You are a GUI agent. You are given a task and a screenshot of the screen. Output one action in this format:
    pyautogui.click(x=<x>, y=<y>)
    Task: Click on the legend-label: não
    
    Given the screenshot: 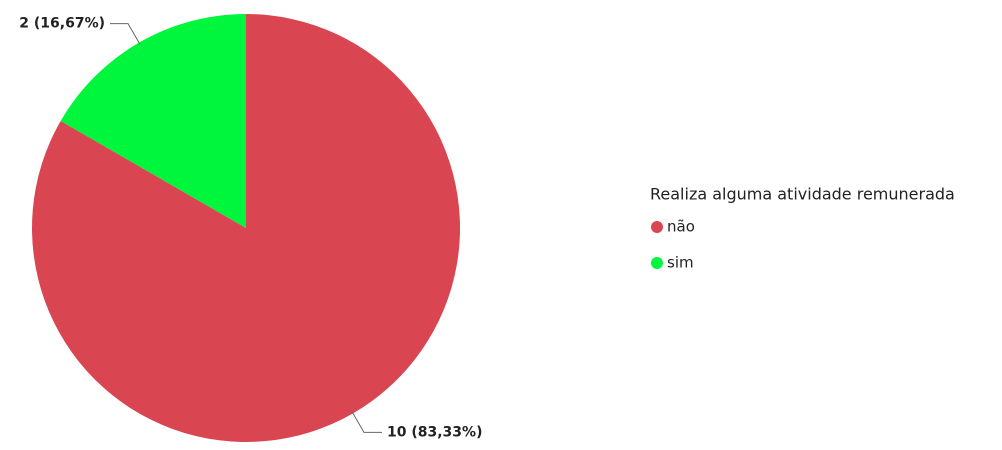 What is the action you would take?
    pyautogui.click(x=681, y=227)
    